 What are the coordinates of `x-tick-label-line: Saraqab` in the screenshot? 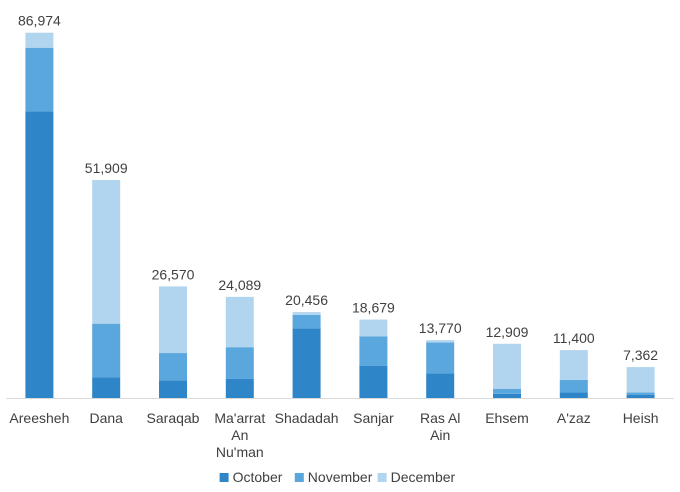 It's located at (173, 418).